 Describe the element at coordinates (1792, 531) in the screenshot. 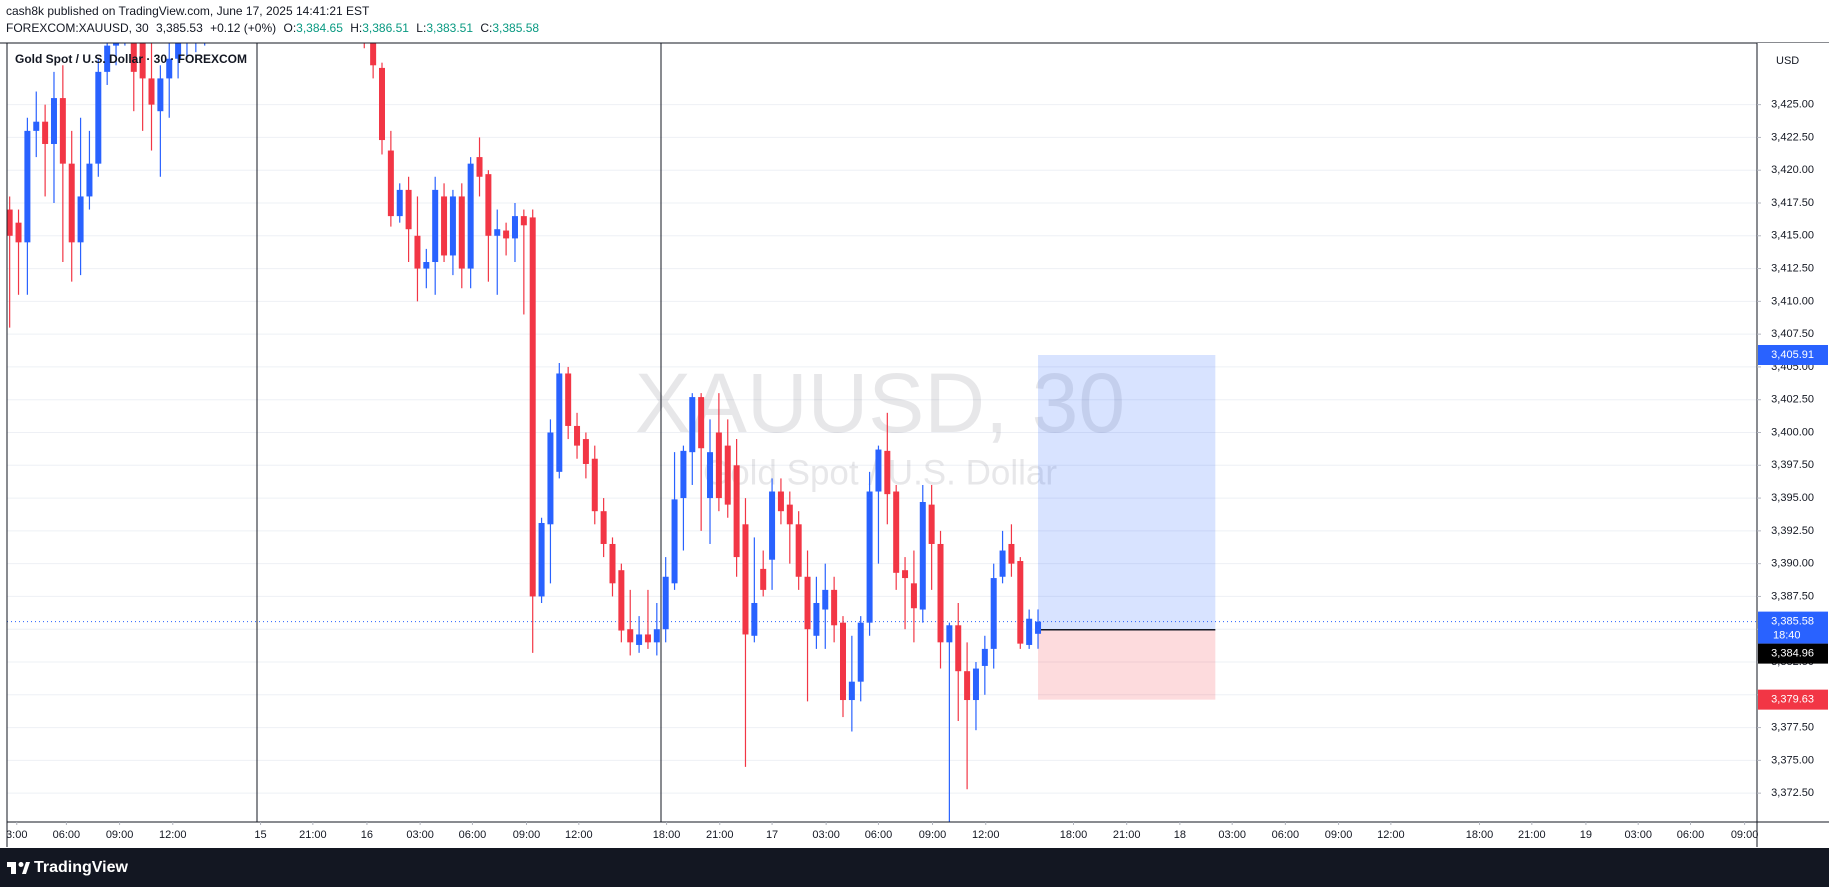

I see `y-tick-label: 3,392.50` at that location.